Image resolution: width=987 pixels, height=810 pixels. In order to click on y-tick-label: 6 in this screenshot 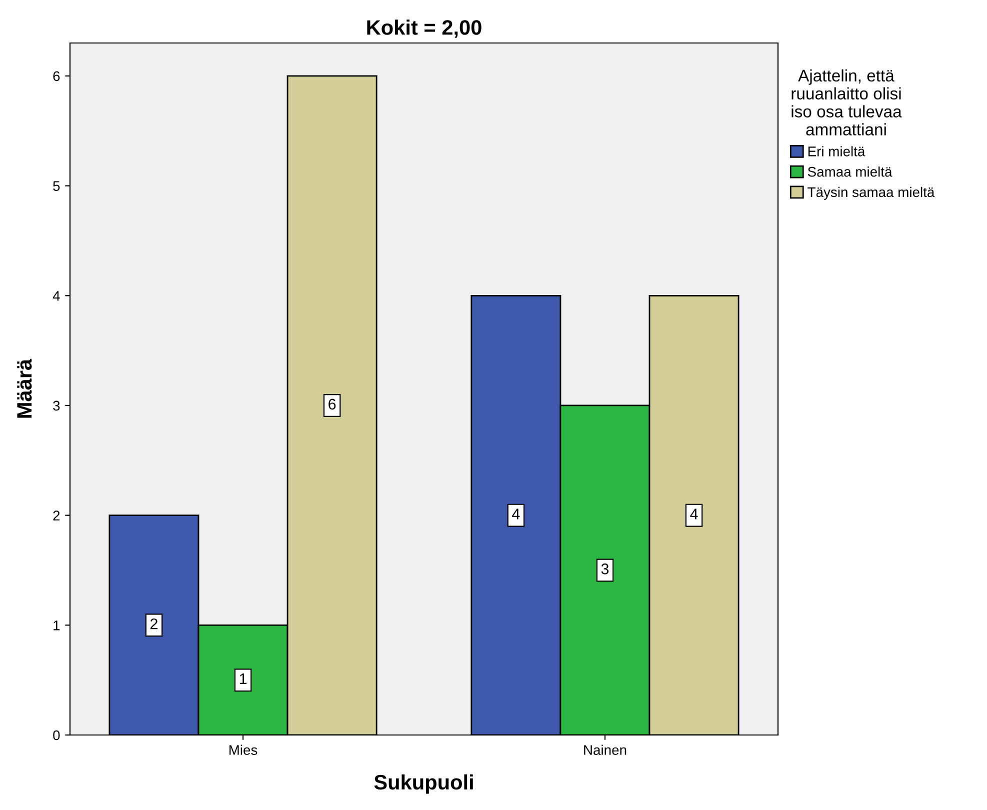, I will do `click(56, 76)`.